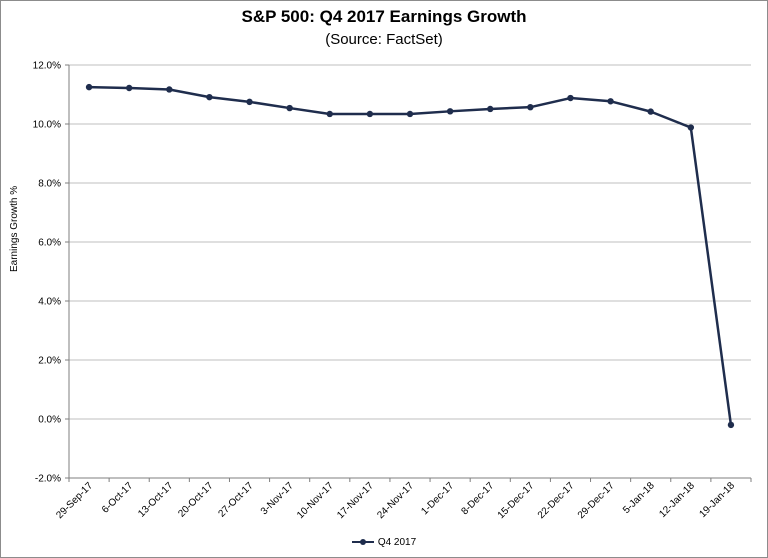 The width and height of the screenshot is (768, 558). Describe the element at coordinates (49, 420) in the screenshot. I see `y-tick-label: 0.0%` at that location.